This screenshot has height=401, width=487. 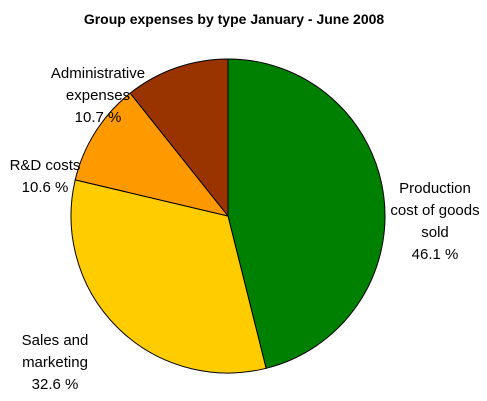 What do you see at coordinates (55, 384) in the screenshot?
I see `slice-value-text: 32.6 %` at bounding box center [55, 384].